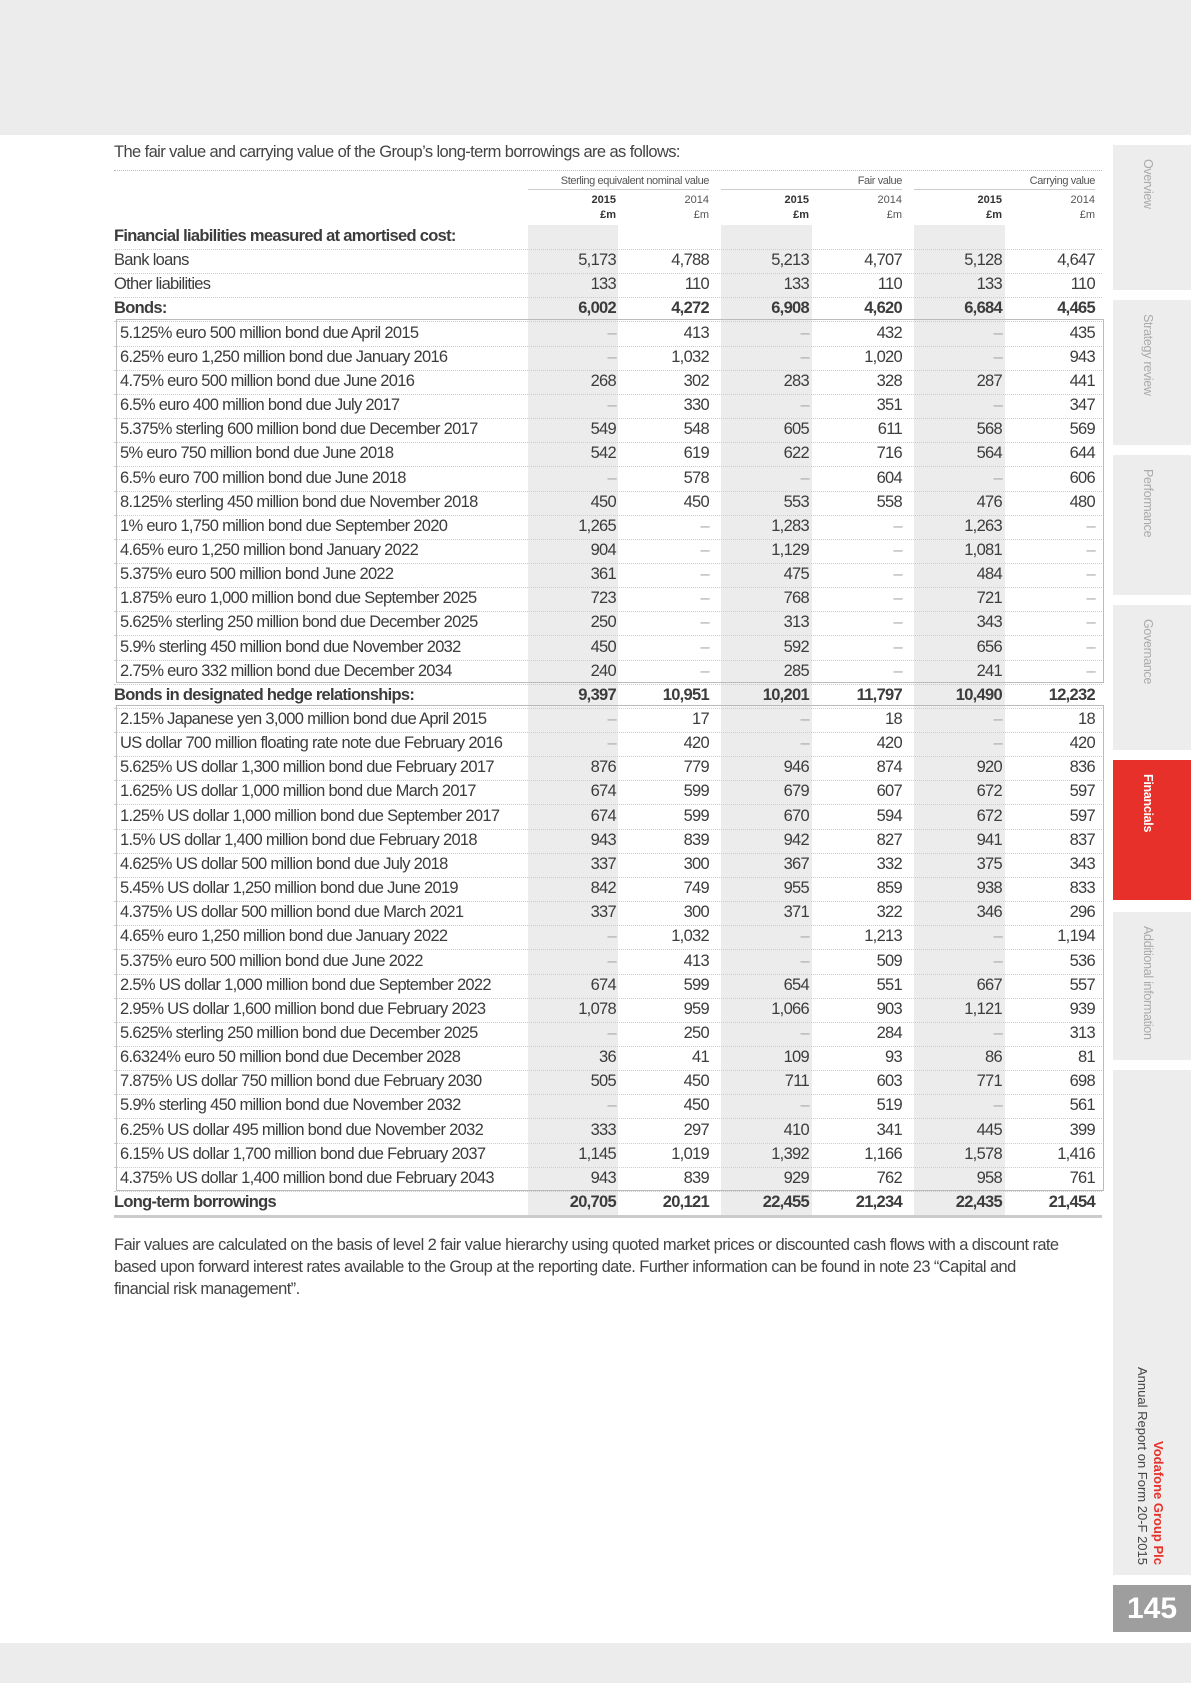 The height and width of the screenshot is (1683, 1191). What do you see at coordinates (608, 310) in the screenshot?
I see `section-row: Bonds: 6,002 4,272 6,908 4,620 6,684 4,465` at bounding box center [608, 310].